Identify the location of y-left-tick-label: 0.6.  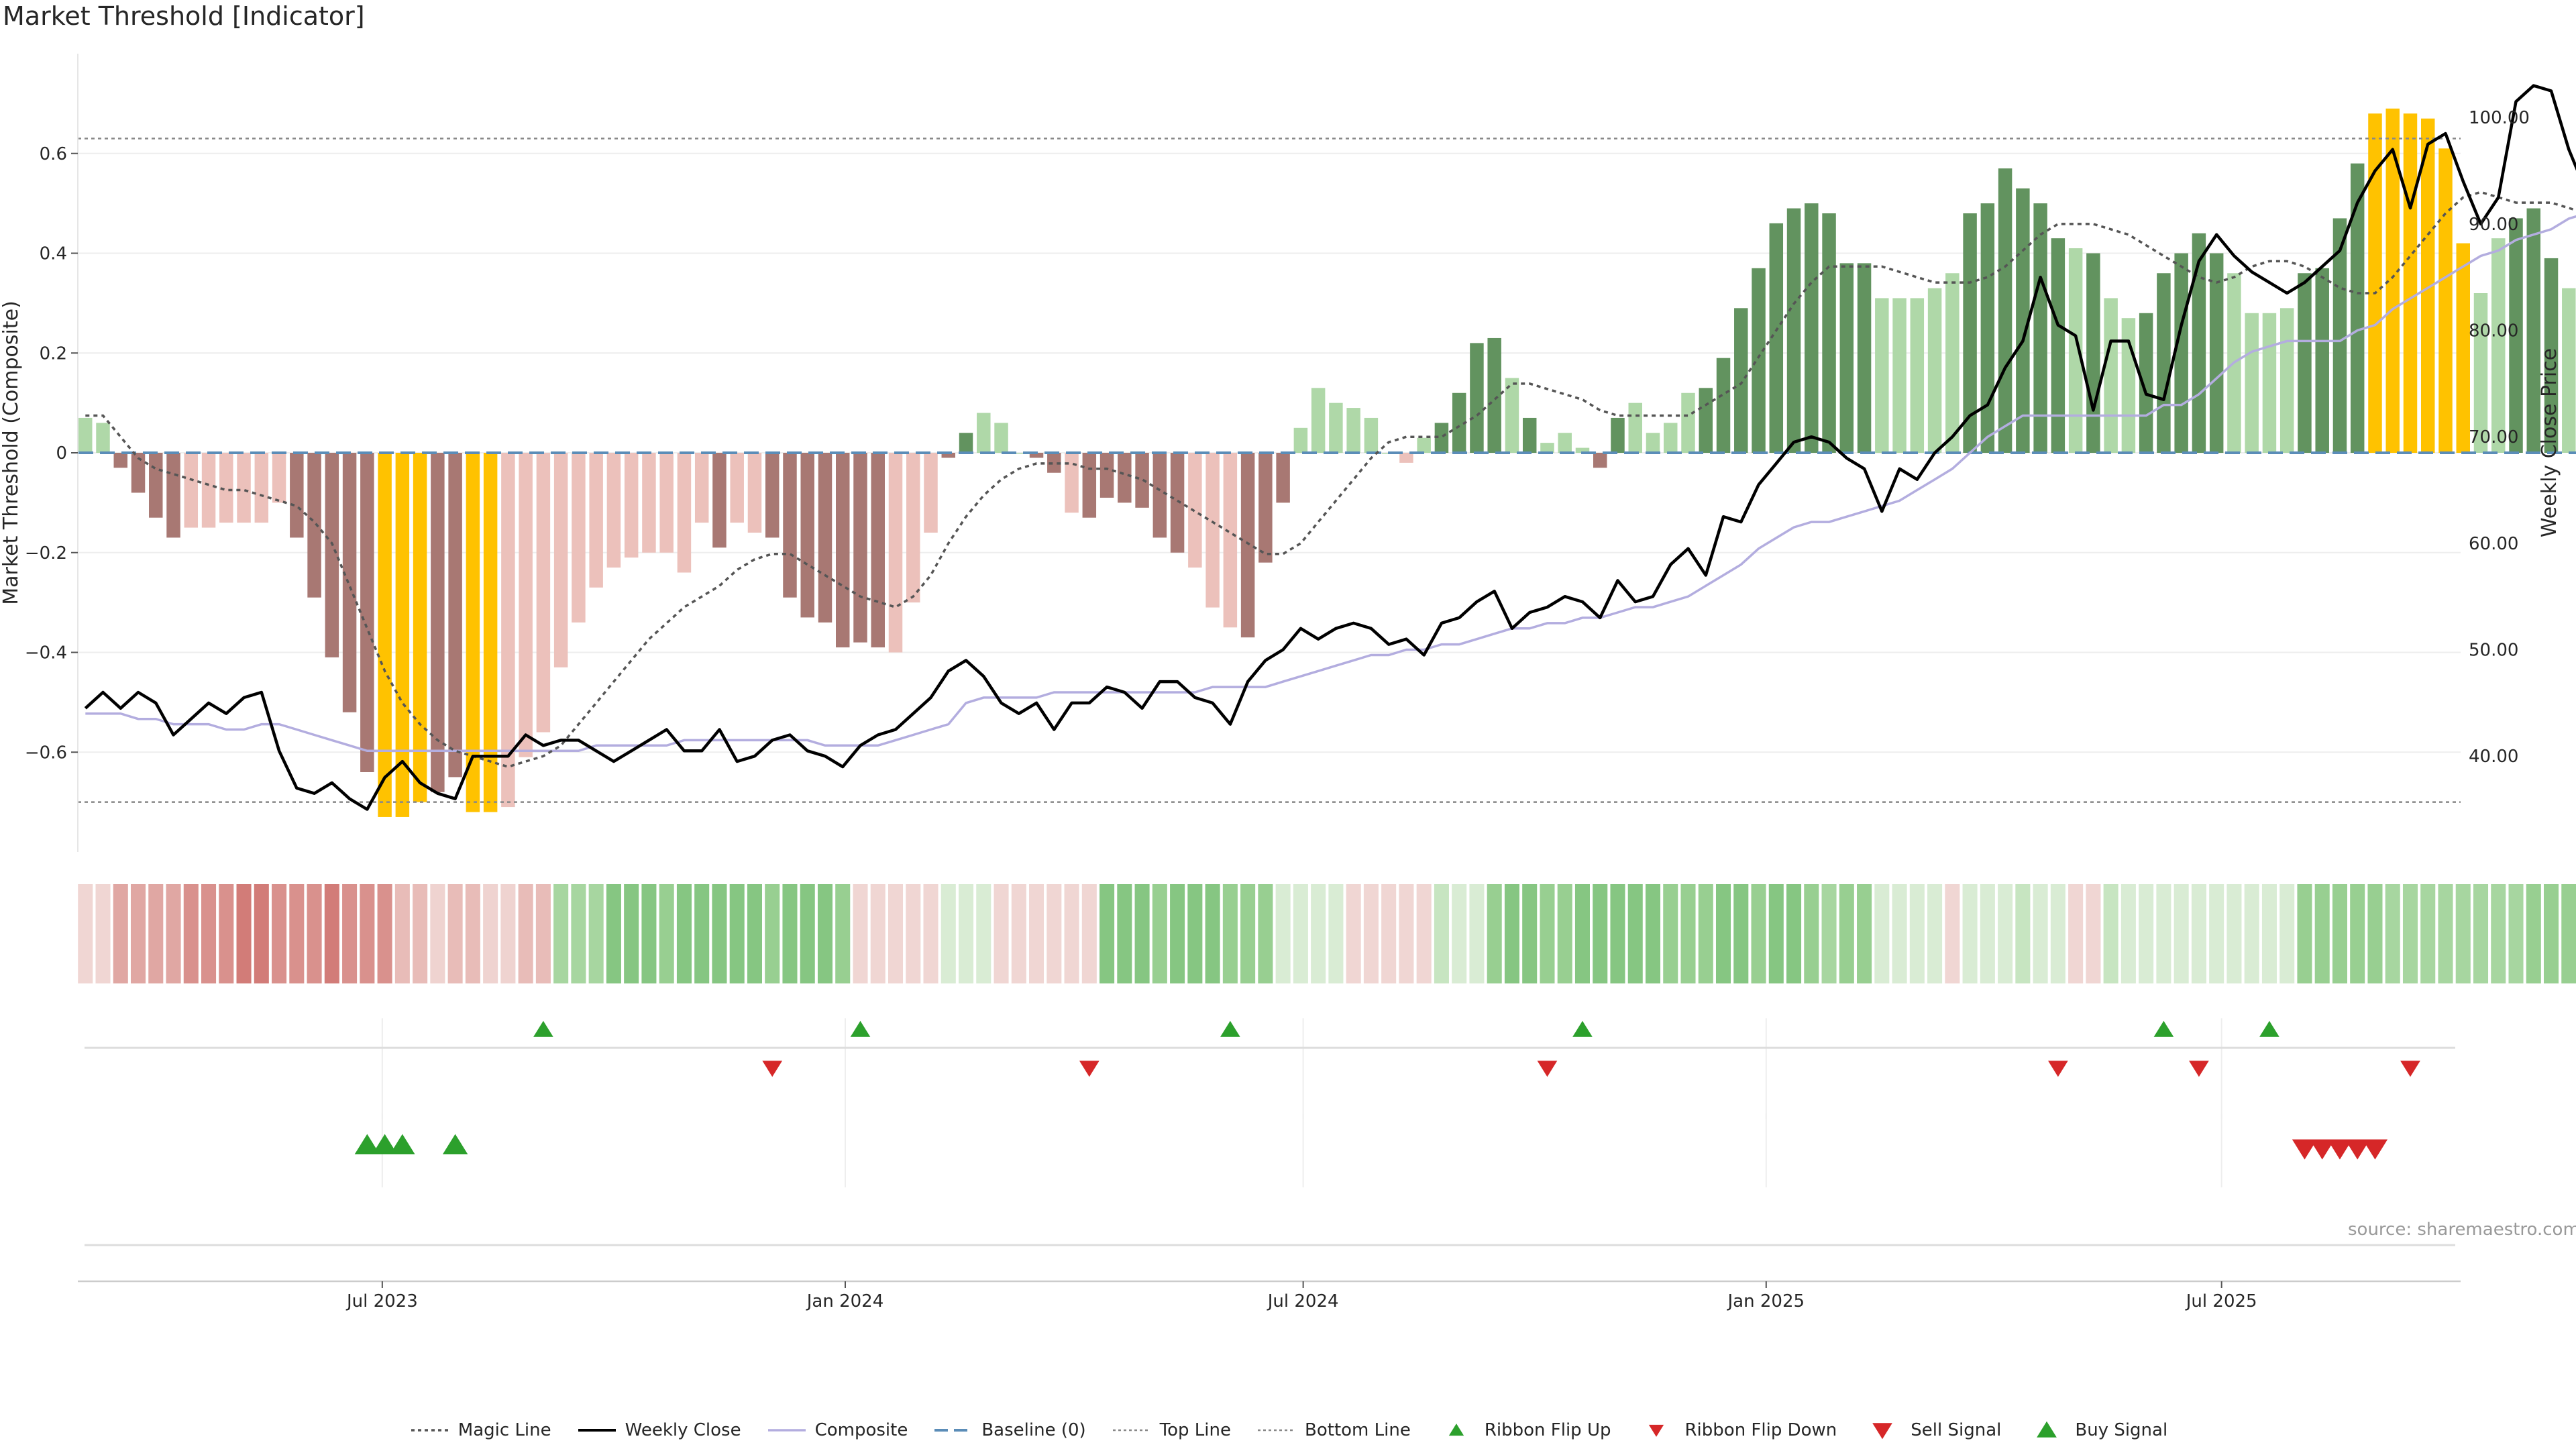
(53, 154).